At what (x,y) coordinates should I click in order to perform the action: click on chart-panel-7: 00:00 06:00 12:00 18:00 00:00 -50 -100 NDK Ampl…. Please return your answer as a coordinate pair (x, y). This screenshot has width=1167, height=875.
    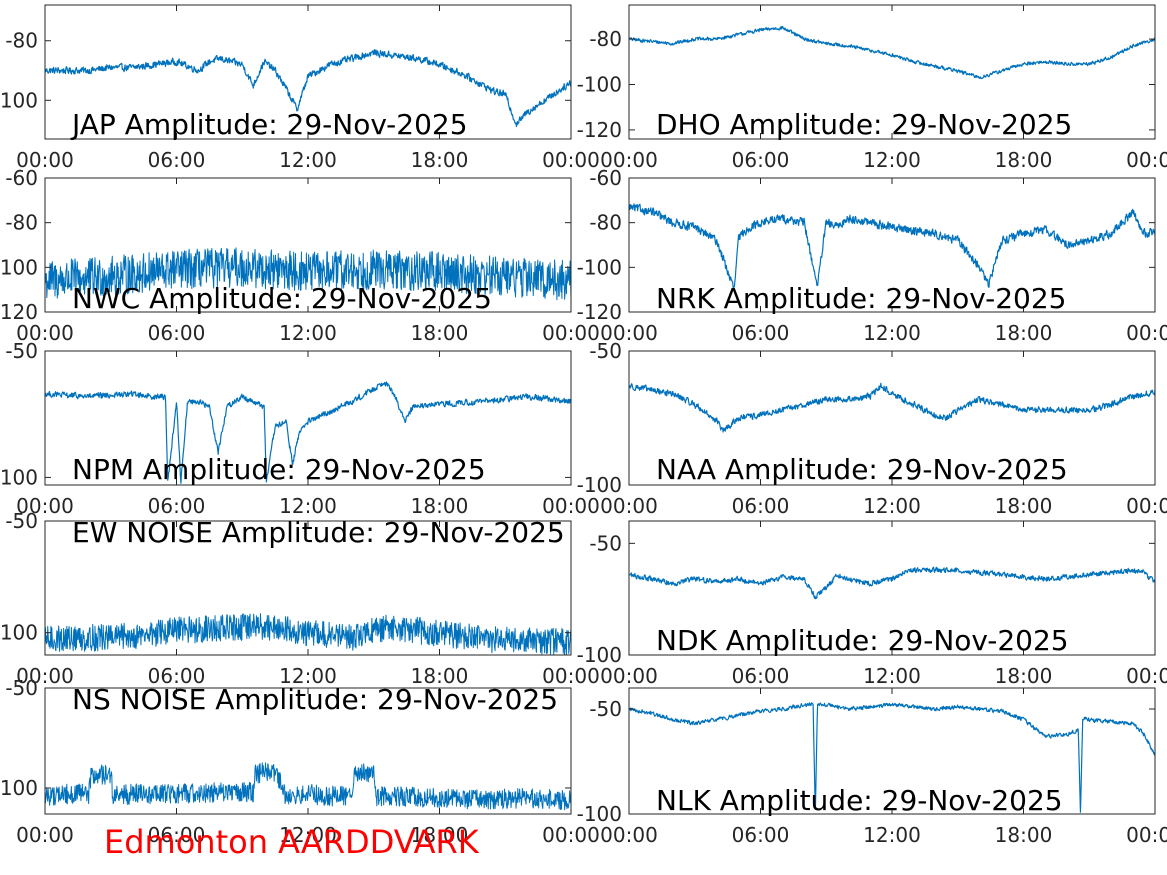
    Looking at the image, I should click on (872, 604).